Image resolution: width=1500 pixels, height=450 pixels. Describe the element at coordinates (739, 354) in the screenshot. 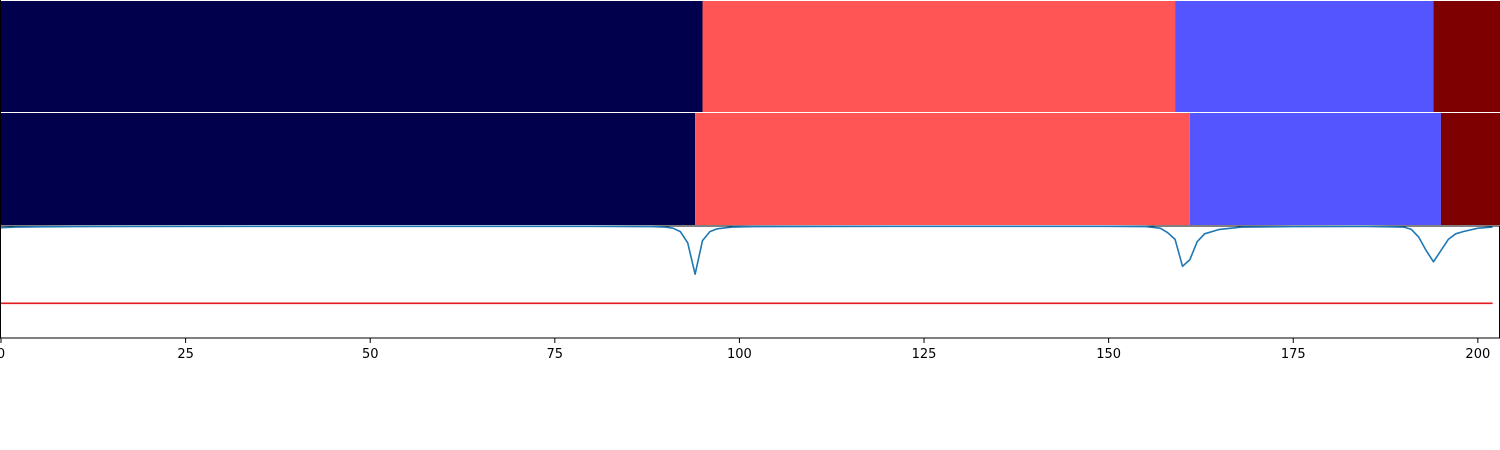

I see `x-tick-label: 100` at that location.